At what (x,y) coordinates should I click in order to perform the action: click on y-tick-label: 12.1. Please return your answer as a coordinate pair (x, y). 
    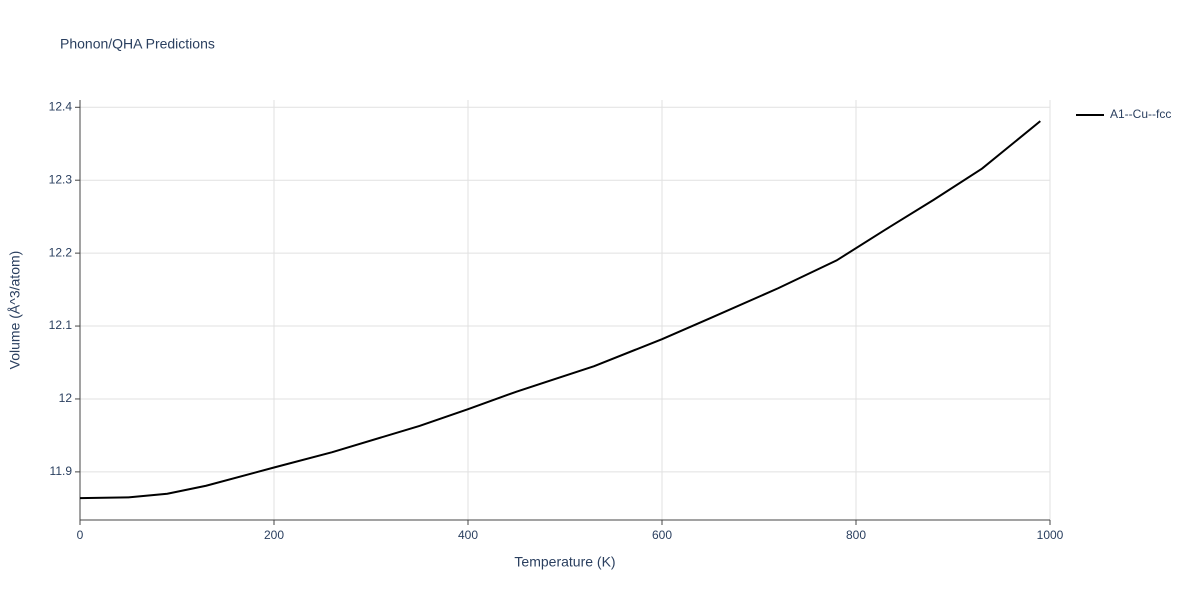
    Looking at the image, I should click on (61, 325).